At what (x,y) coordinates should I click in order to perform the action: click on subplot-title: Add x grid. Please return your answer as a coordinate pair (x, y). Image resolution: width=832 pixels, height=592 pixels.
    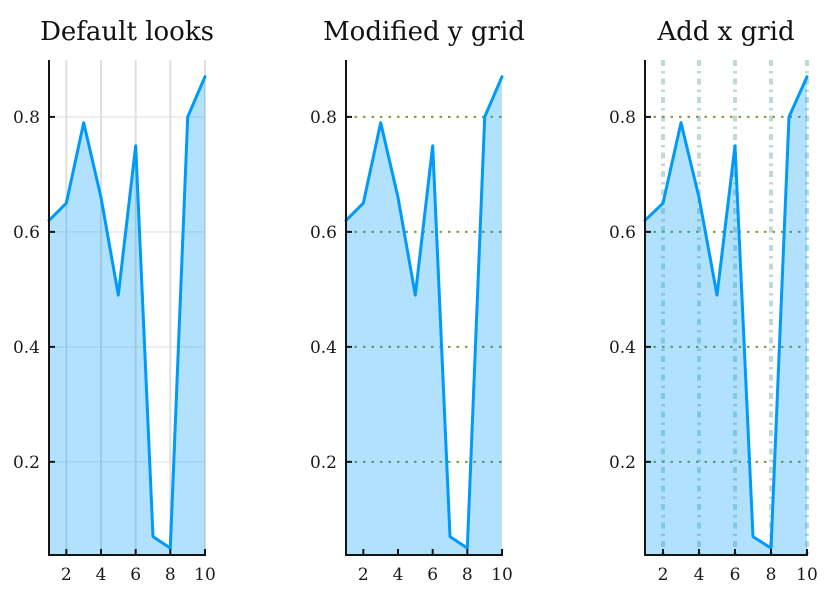
    Looking at the image, I should click on (725, 32).